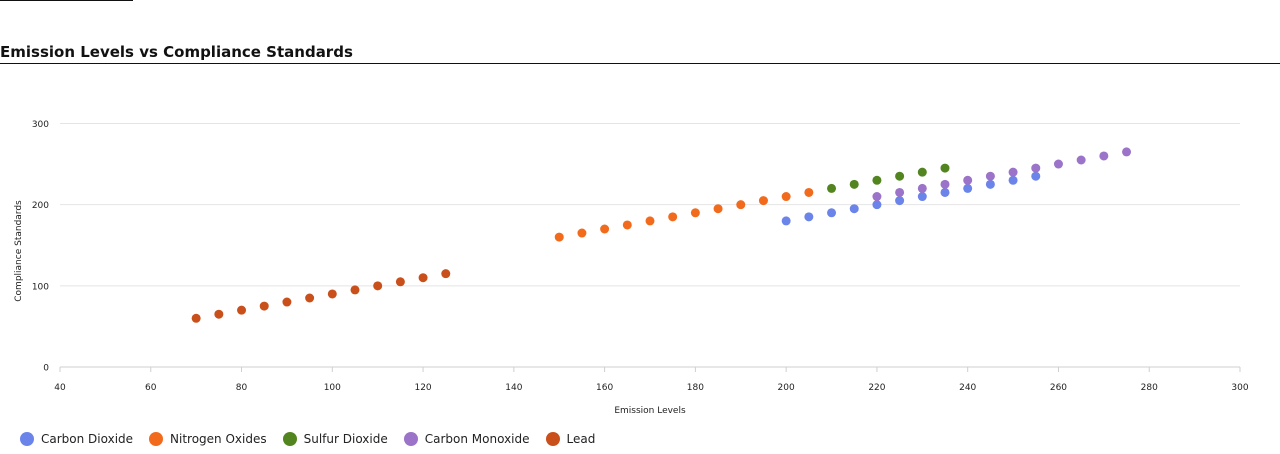  Describe the element at coordinates (87, 439) in the screenshot. I see `legend-label: Carbon Dioxide` at that location.